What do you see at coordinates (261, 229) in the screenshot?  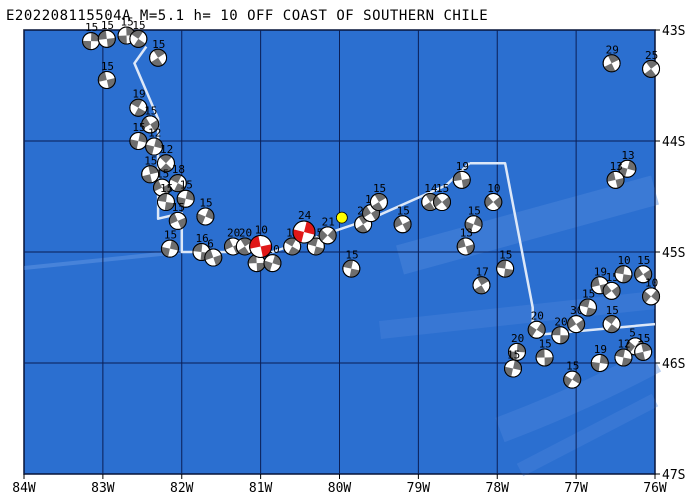 I see `depth-label: 10` at bounding box center [261, 229].